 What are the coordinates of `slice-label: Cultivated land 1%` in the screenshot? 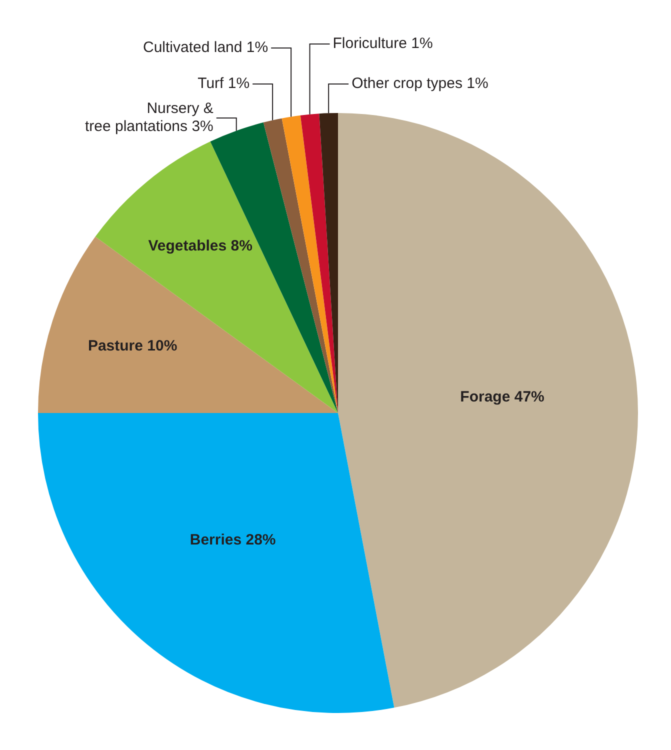 It's located at (205, 47).